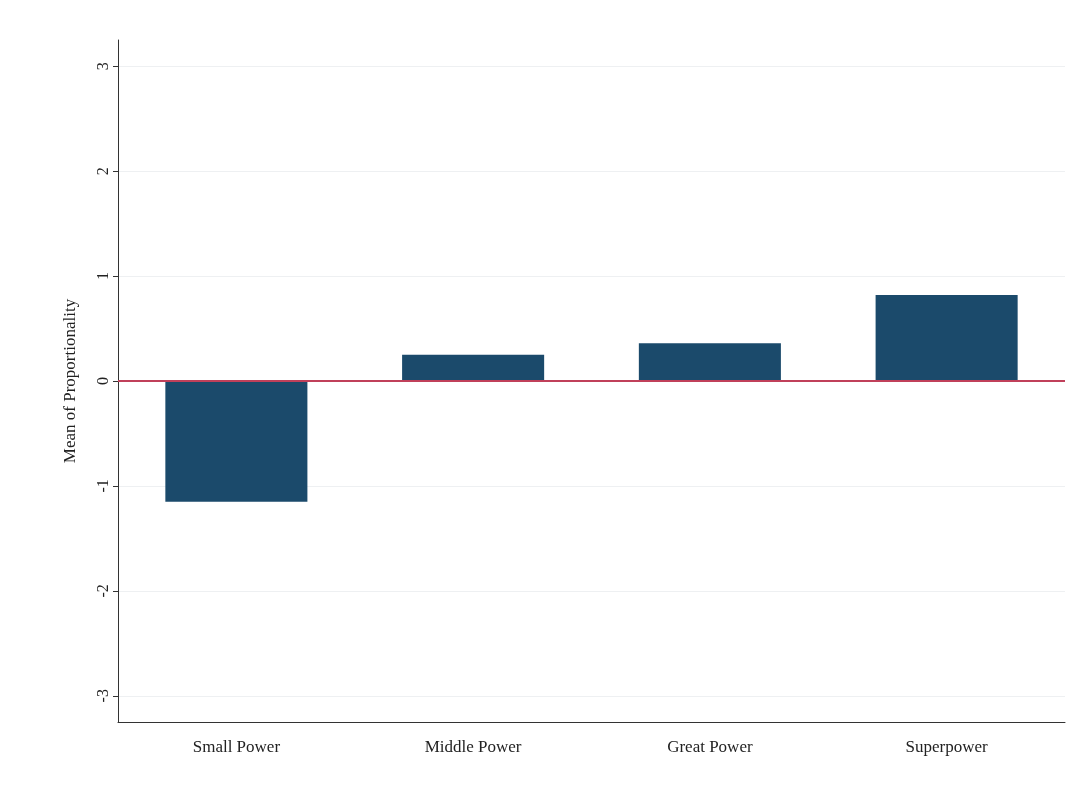  I want to click on x-tick-label: Superpower, so click(947, 746).